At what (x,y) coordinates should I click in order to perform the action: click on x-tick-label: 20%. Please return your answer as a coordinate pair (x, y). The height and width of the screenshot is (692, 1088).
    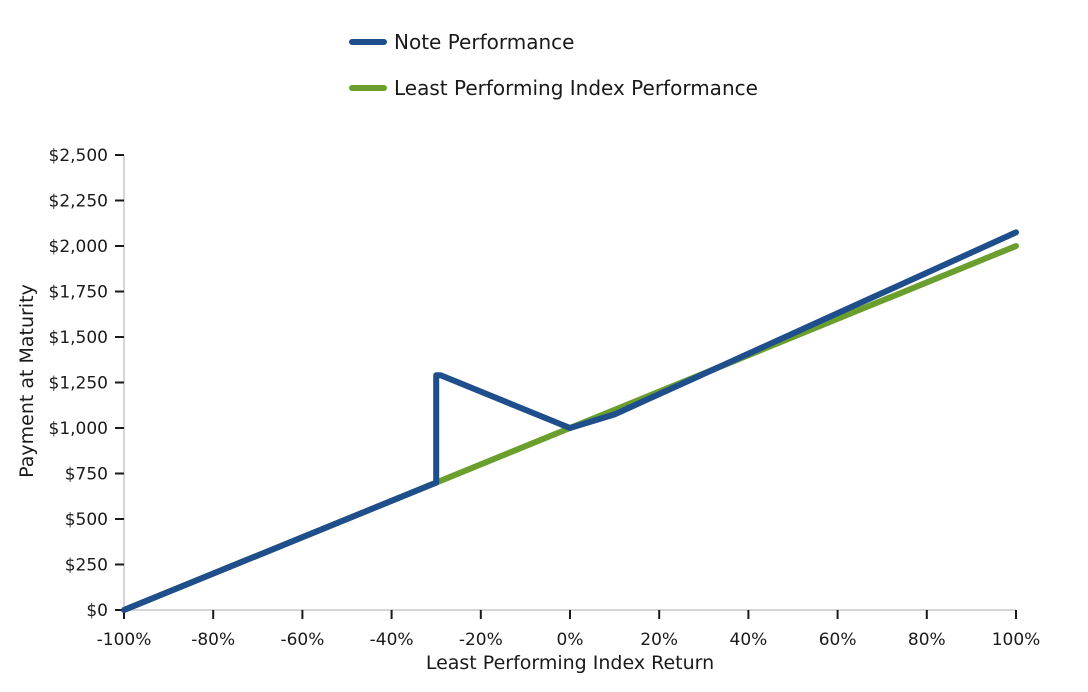
    Looking at the image, I should click on (659, 640).